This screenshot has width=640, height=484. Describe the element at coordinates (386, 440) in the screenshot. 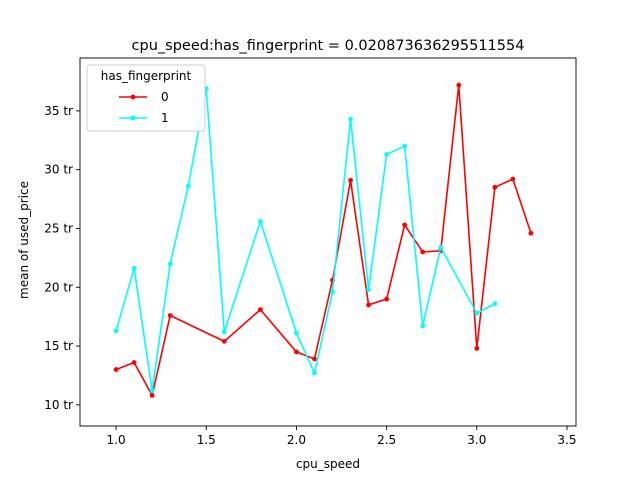

I see `x-tick-label: 2.5` at that location.